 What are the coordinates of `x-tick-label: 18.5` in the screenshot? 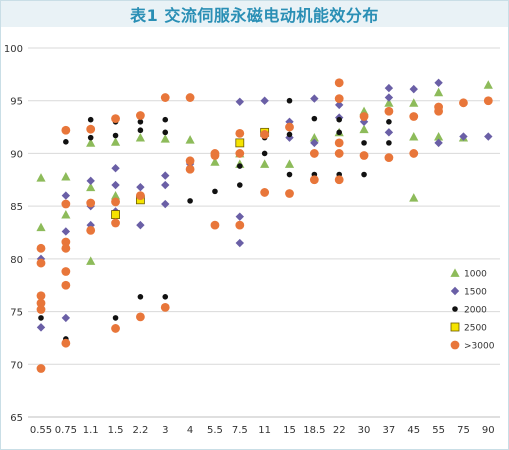 It's located at (314, 430).